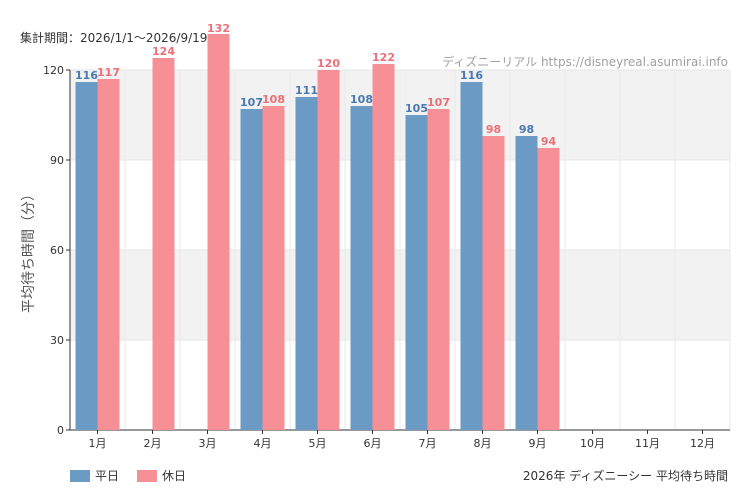 The width and height of the screenshot is (750, 500). What do you see at coordinates (86, 75) in the screenshot?
I see `data-label-weekday-1: 116` at bounding box center [86, 75].